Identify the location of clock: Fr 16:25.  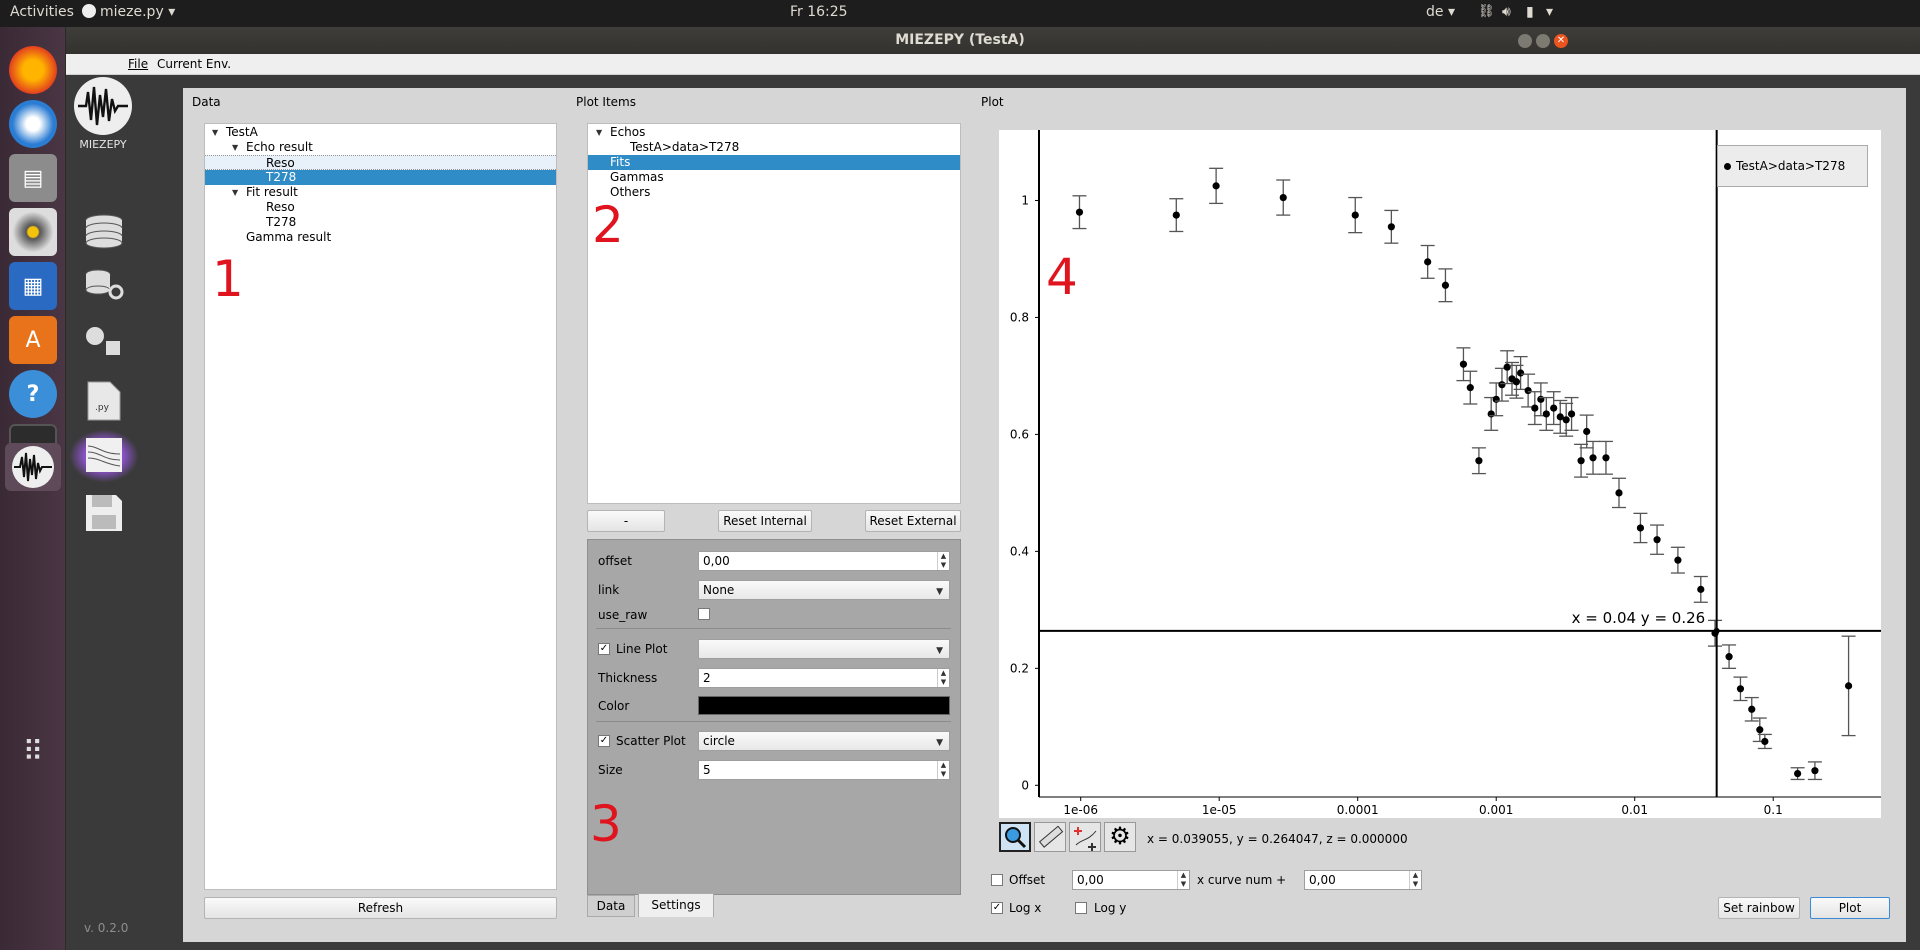
(819, 12).